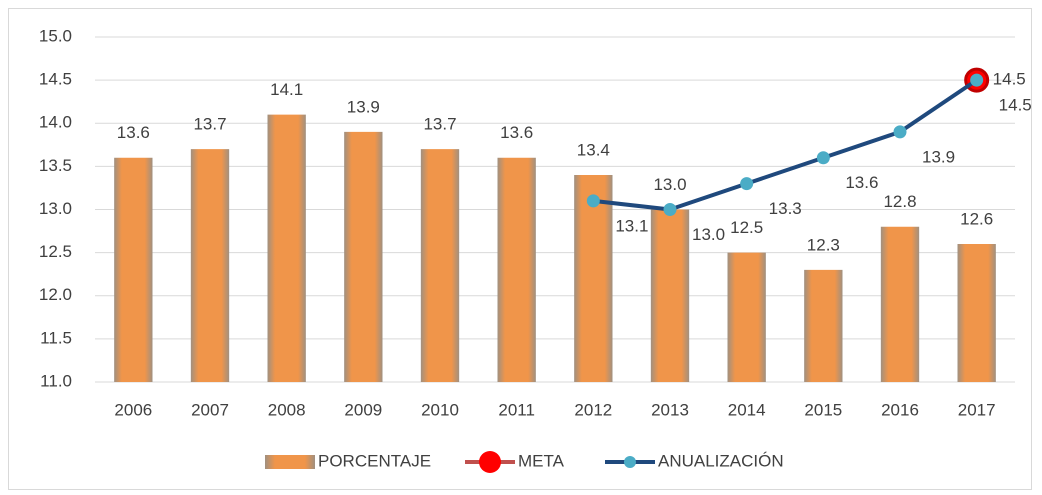 The height and width of the screenshot is (495, 1042). What do you see at coordinates (823, 244) in the screenshot?
I see `data-label: 12.3` at bounding box center [823, 244].